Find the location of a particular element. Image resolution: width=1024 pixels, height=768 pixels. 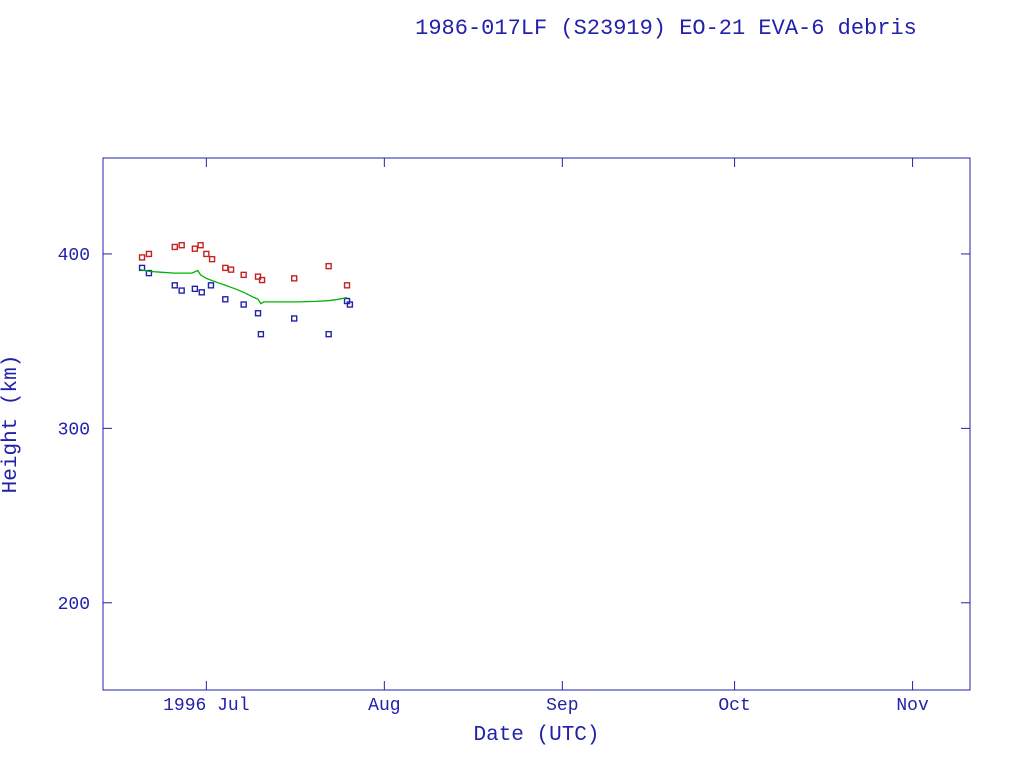

x-axis-label: Date (UTC) is located at coordinates (536, 735).